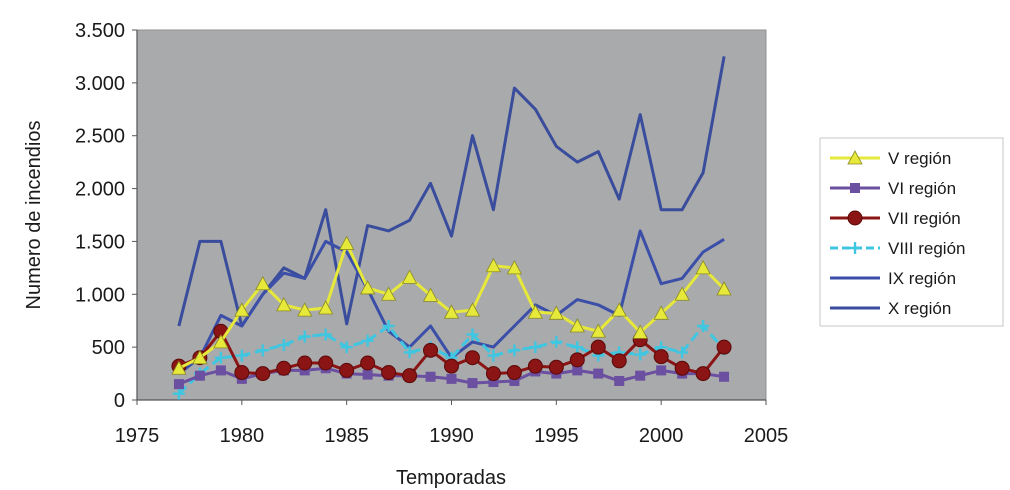 This screenshot has width=1010, height=490. Describe the element at coordinates (911, 232) in the screenshot. I see `legend-box` at that location.